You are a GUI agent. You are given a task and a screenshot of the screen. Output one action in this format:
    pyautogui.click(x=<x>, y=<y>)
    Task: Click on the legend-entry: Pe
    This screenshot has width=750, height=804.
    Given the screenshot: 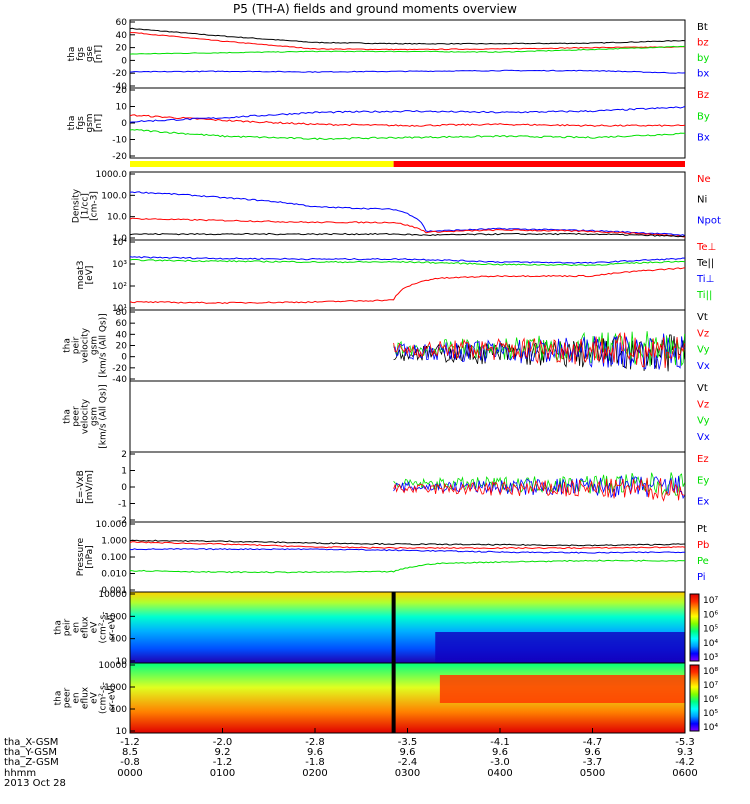 What is the action you would take?
    pyautogui.click(x=703, y=561)
    